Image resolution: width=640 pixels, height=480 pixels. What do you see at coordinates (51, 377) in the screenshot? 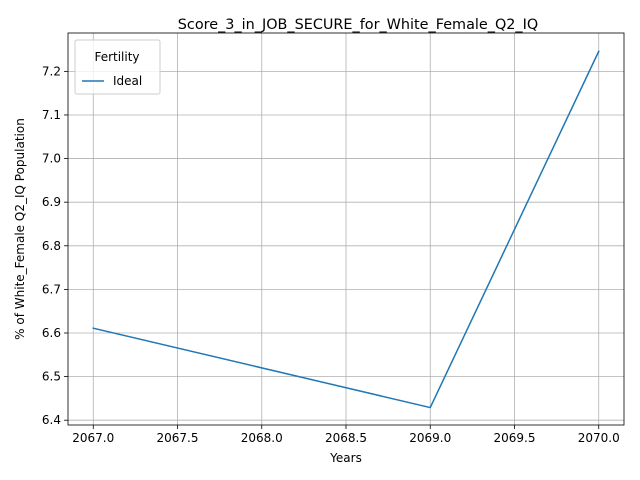
I see `y-tick-label: 6.5` at bounding box center [51, 377].